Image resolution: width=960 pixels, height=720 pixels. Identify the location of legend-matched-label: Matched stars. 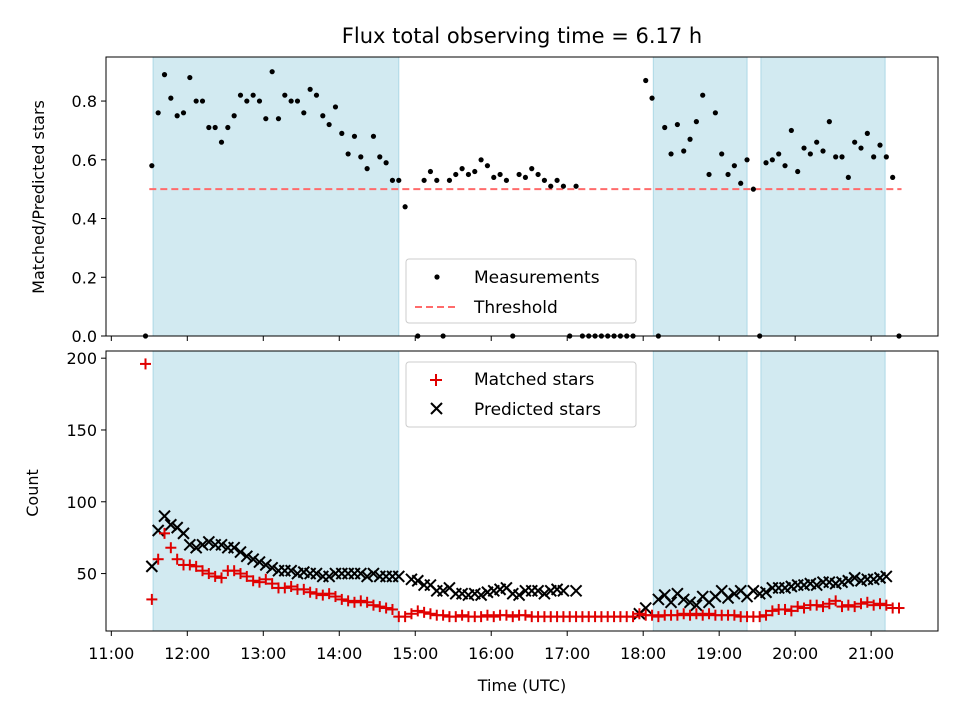
(534, 380).